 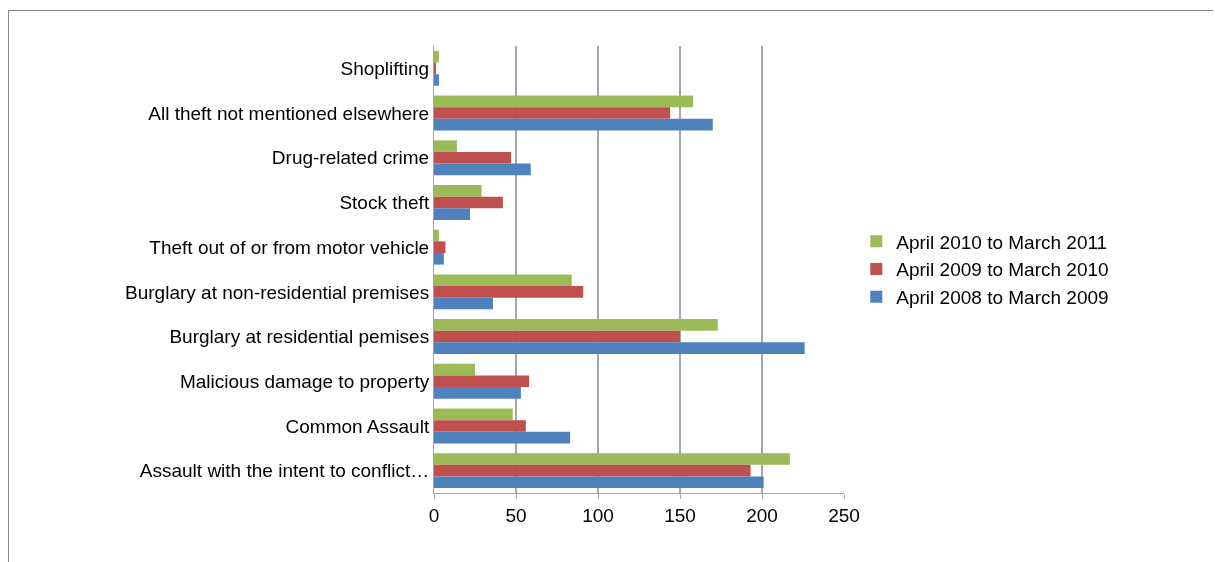 What do you see at coordinates (289, 247) in the screenshot?
I see `y-tick-label: Theft out of or from motor vehicle` at bounding box center [289, 247].